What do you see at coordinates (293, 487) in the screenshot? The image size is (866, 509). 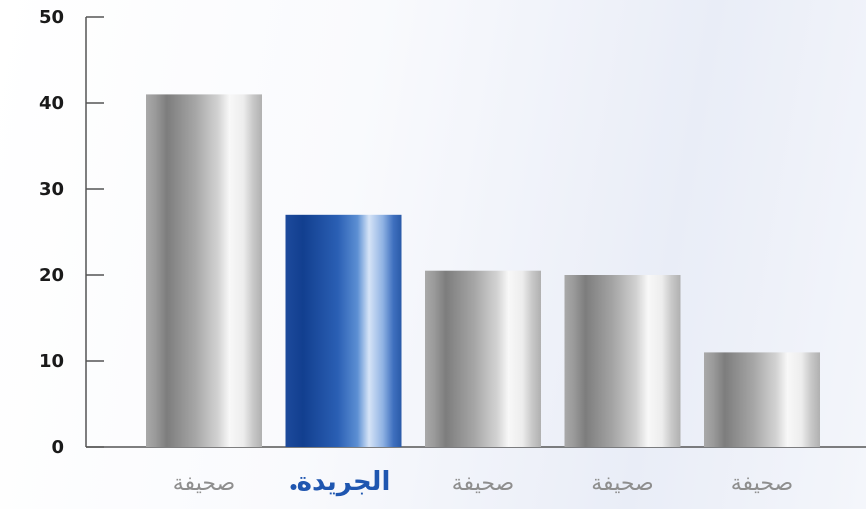 I see `logo-dot` at bounding box center [293, 487].